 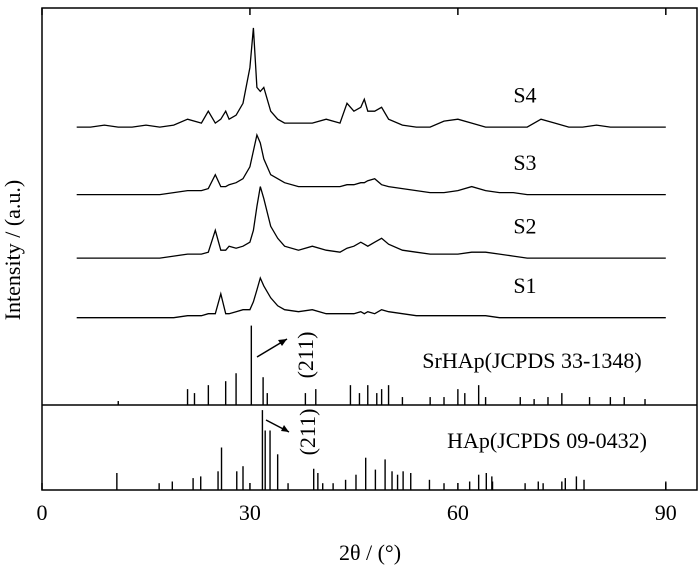 What do you see at coordinates (531, 360) in the screenshot?
I see `pattern-label: SrHAp(JCPDS 33-1348)` at bounding box center [531, 360].